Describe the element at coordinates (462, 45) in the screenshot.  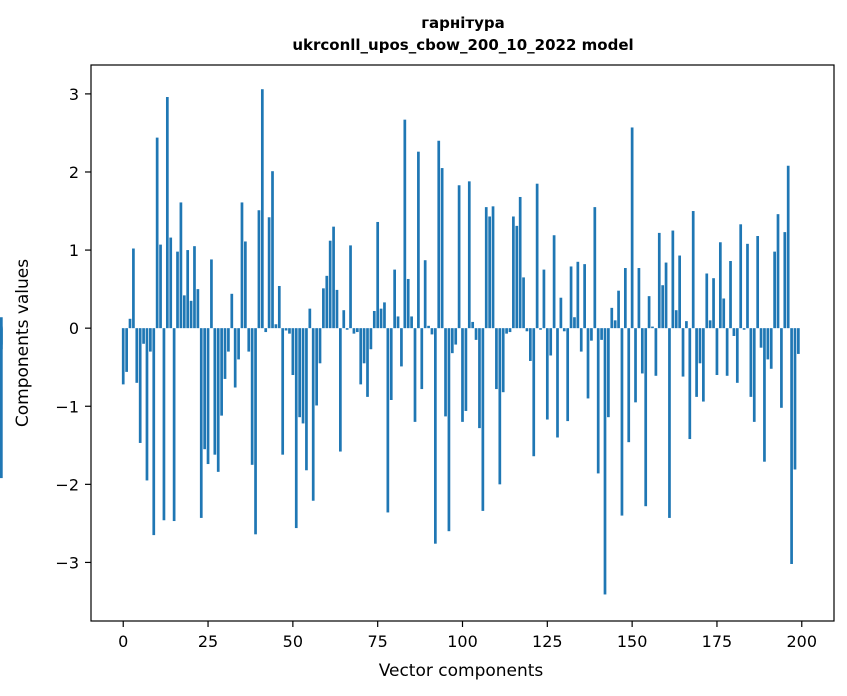
I see `chart-subtitle: ukrconll_upos_cbow_200_10_2022 model` at that location.